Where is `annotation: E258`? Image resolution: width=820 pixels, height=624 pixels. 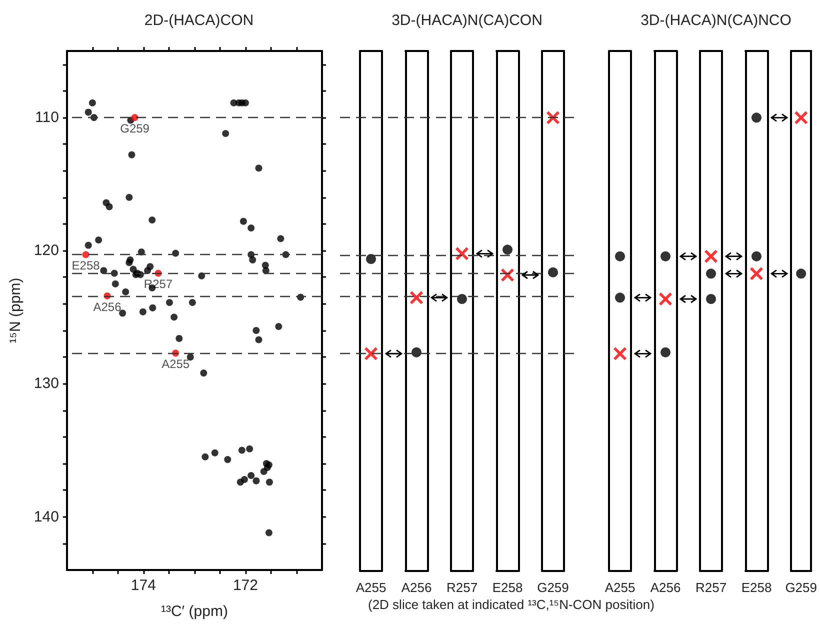
annotation: E258 is located at coordinates (86, 265).